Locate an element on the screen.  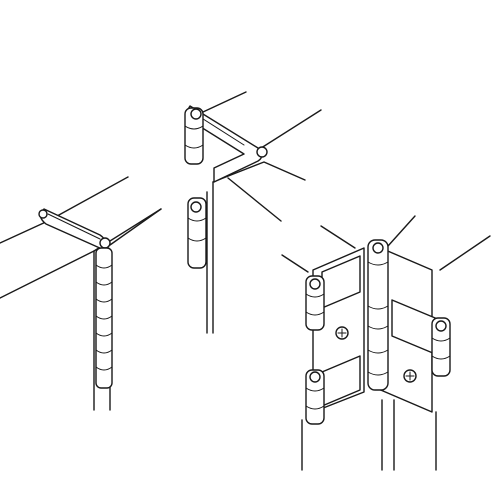
right-knuckle-joints is located at coordinates (441, 348).